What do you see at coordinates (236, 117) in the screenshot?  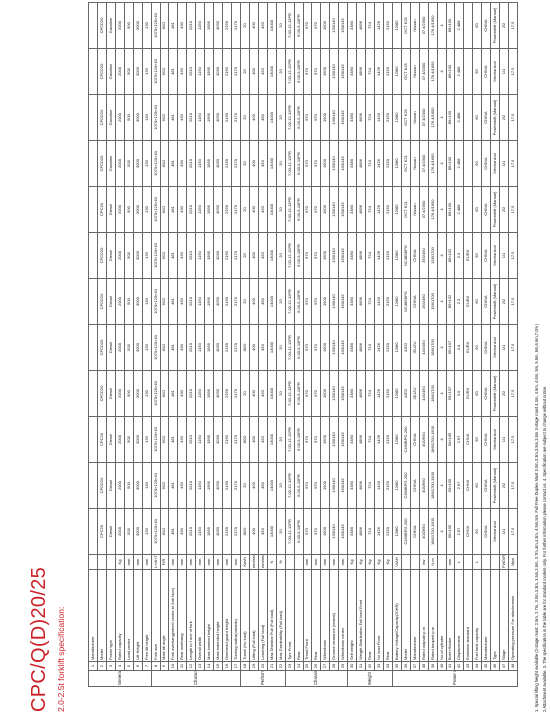 I see `spec-value: 2170` at bounding box center [236, 117].